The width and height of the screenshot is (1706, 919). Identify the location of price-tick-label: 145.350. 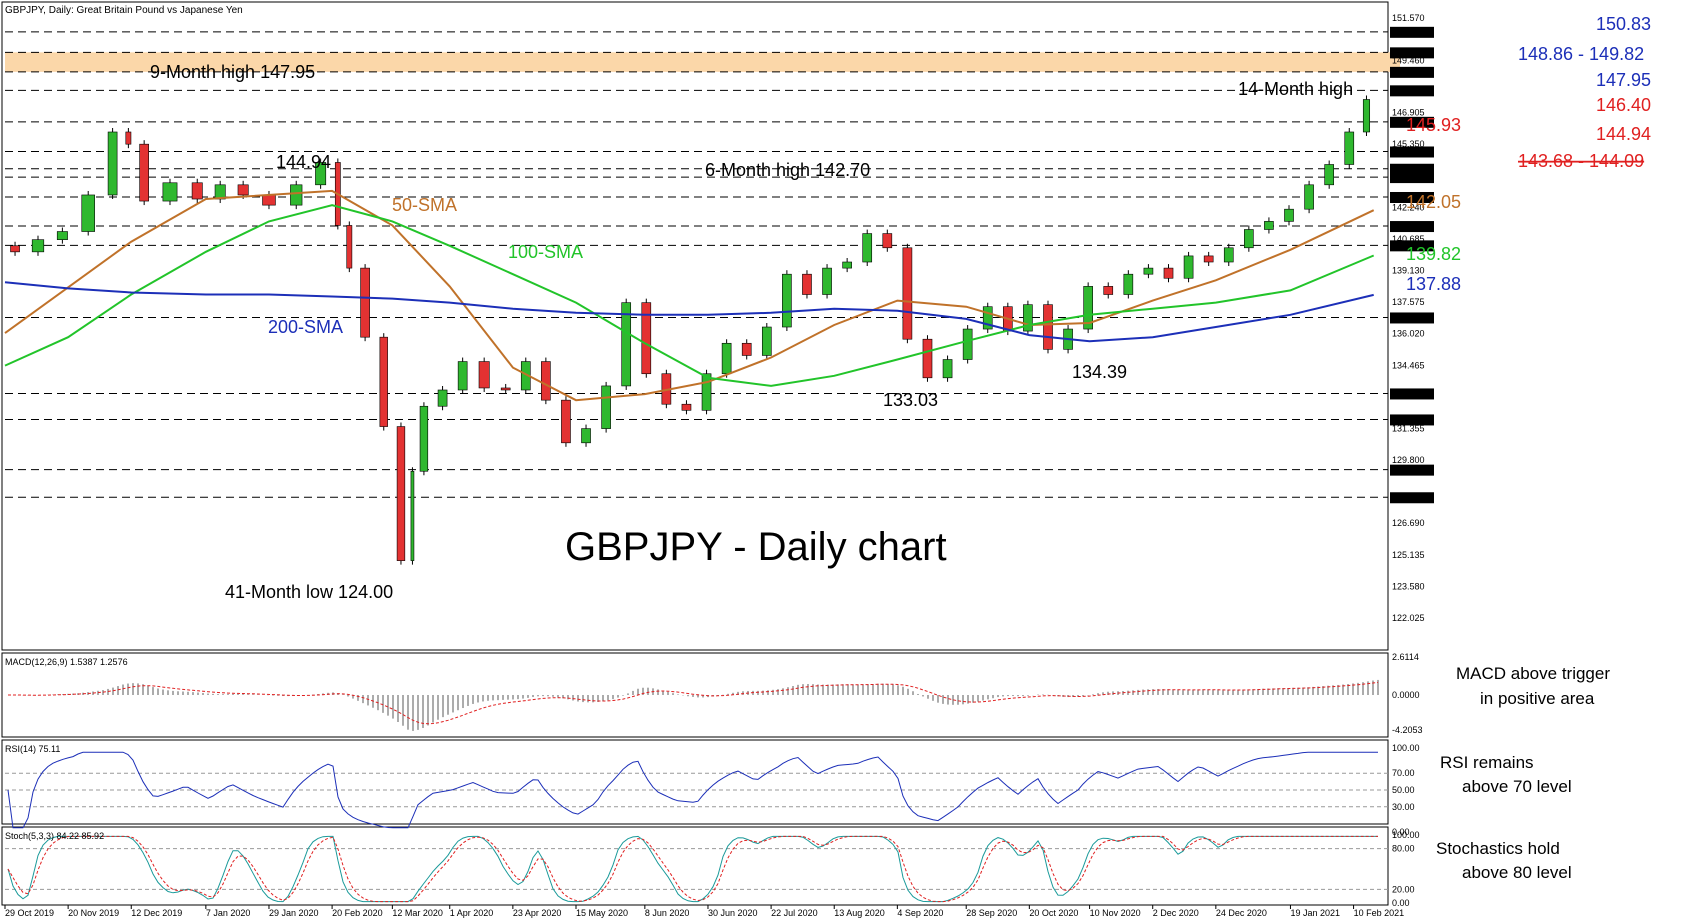
(1408, 144).